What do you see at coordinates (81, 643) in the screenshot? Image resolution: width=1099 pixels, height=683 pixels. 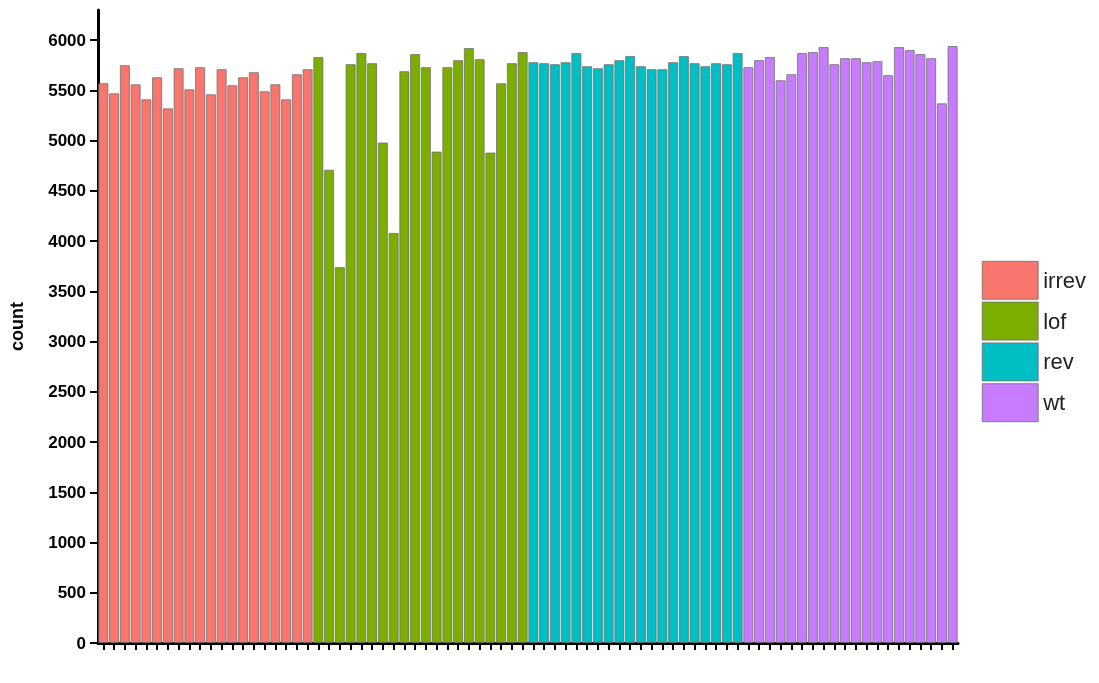 I see `y-tick-label: 0` at bounding box center [81, 643].